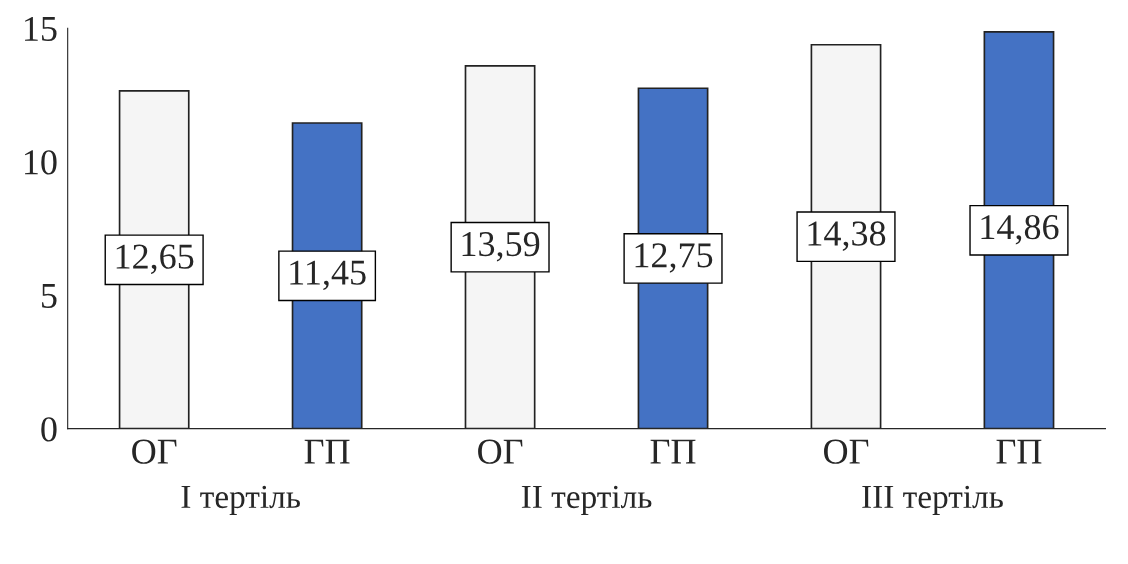  I want to click on text: І тертіль, so click(240, 500).